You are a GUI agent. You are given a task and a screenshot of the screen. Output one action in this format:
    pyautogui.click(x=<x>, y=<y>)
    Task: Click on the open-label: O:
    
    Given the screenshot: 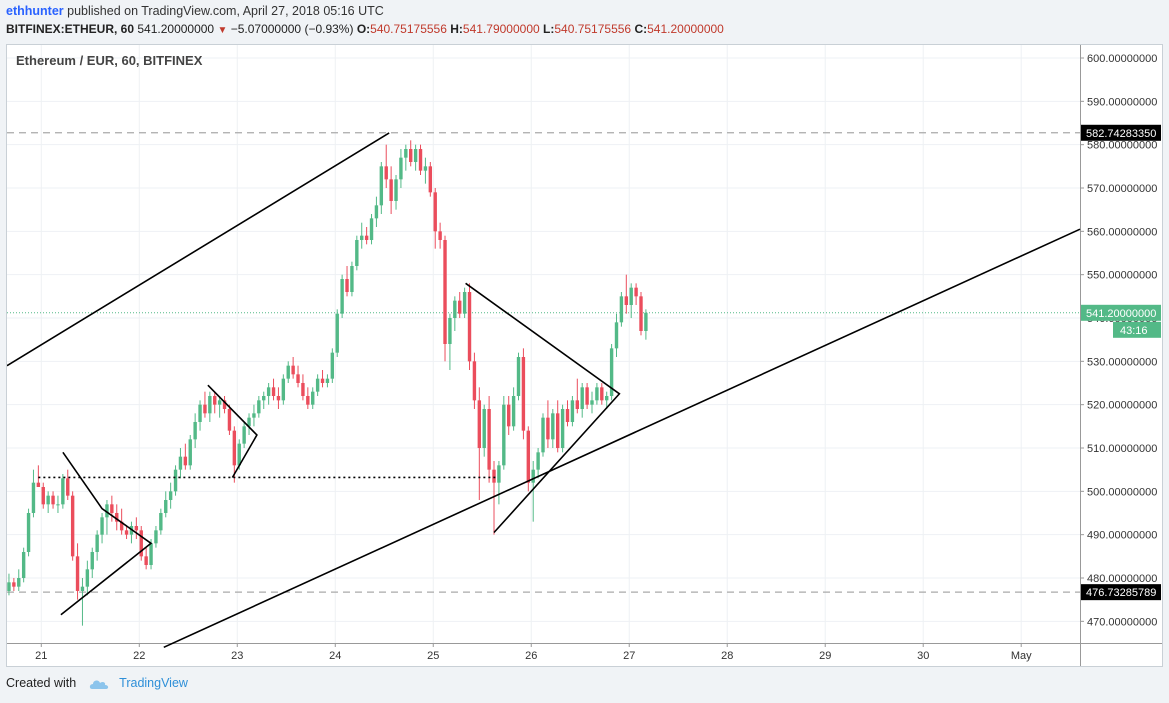 What is the action you would take?
    pyautogui.click(x=363, y=29)
    